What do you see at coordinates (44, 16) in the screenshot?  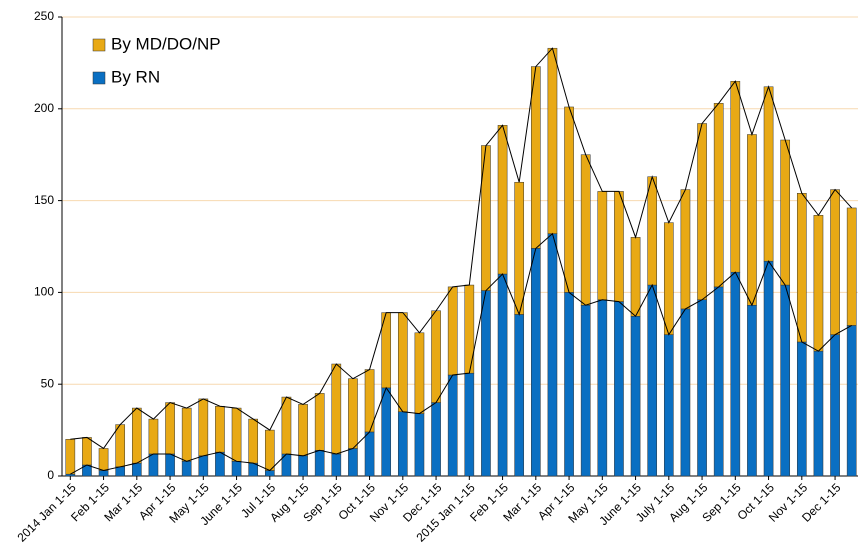 I see `y-tick-label: 250` at bounding box center [44, 16].